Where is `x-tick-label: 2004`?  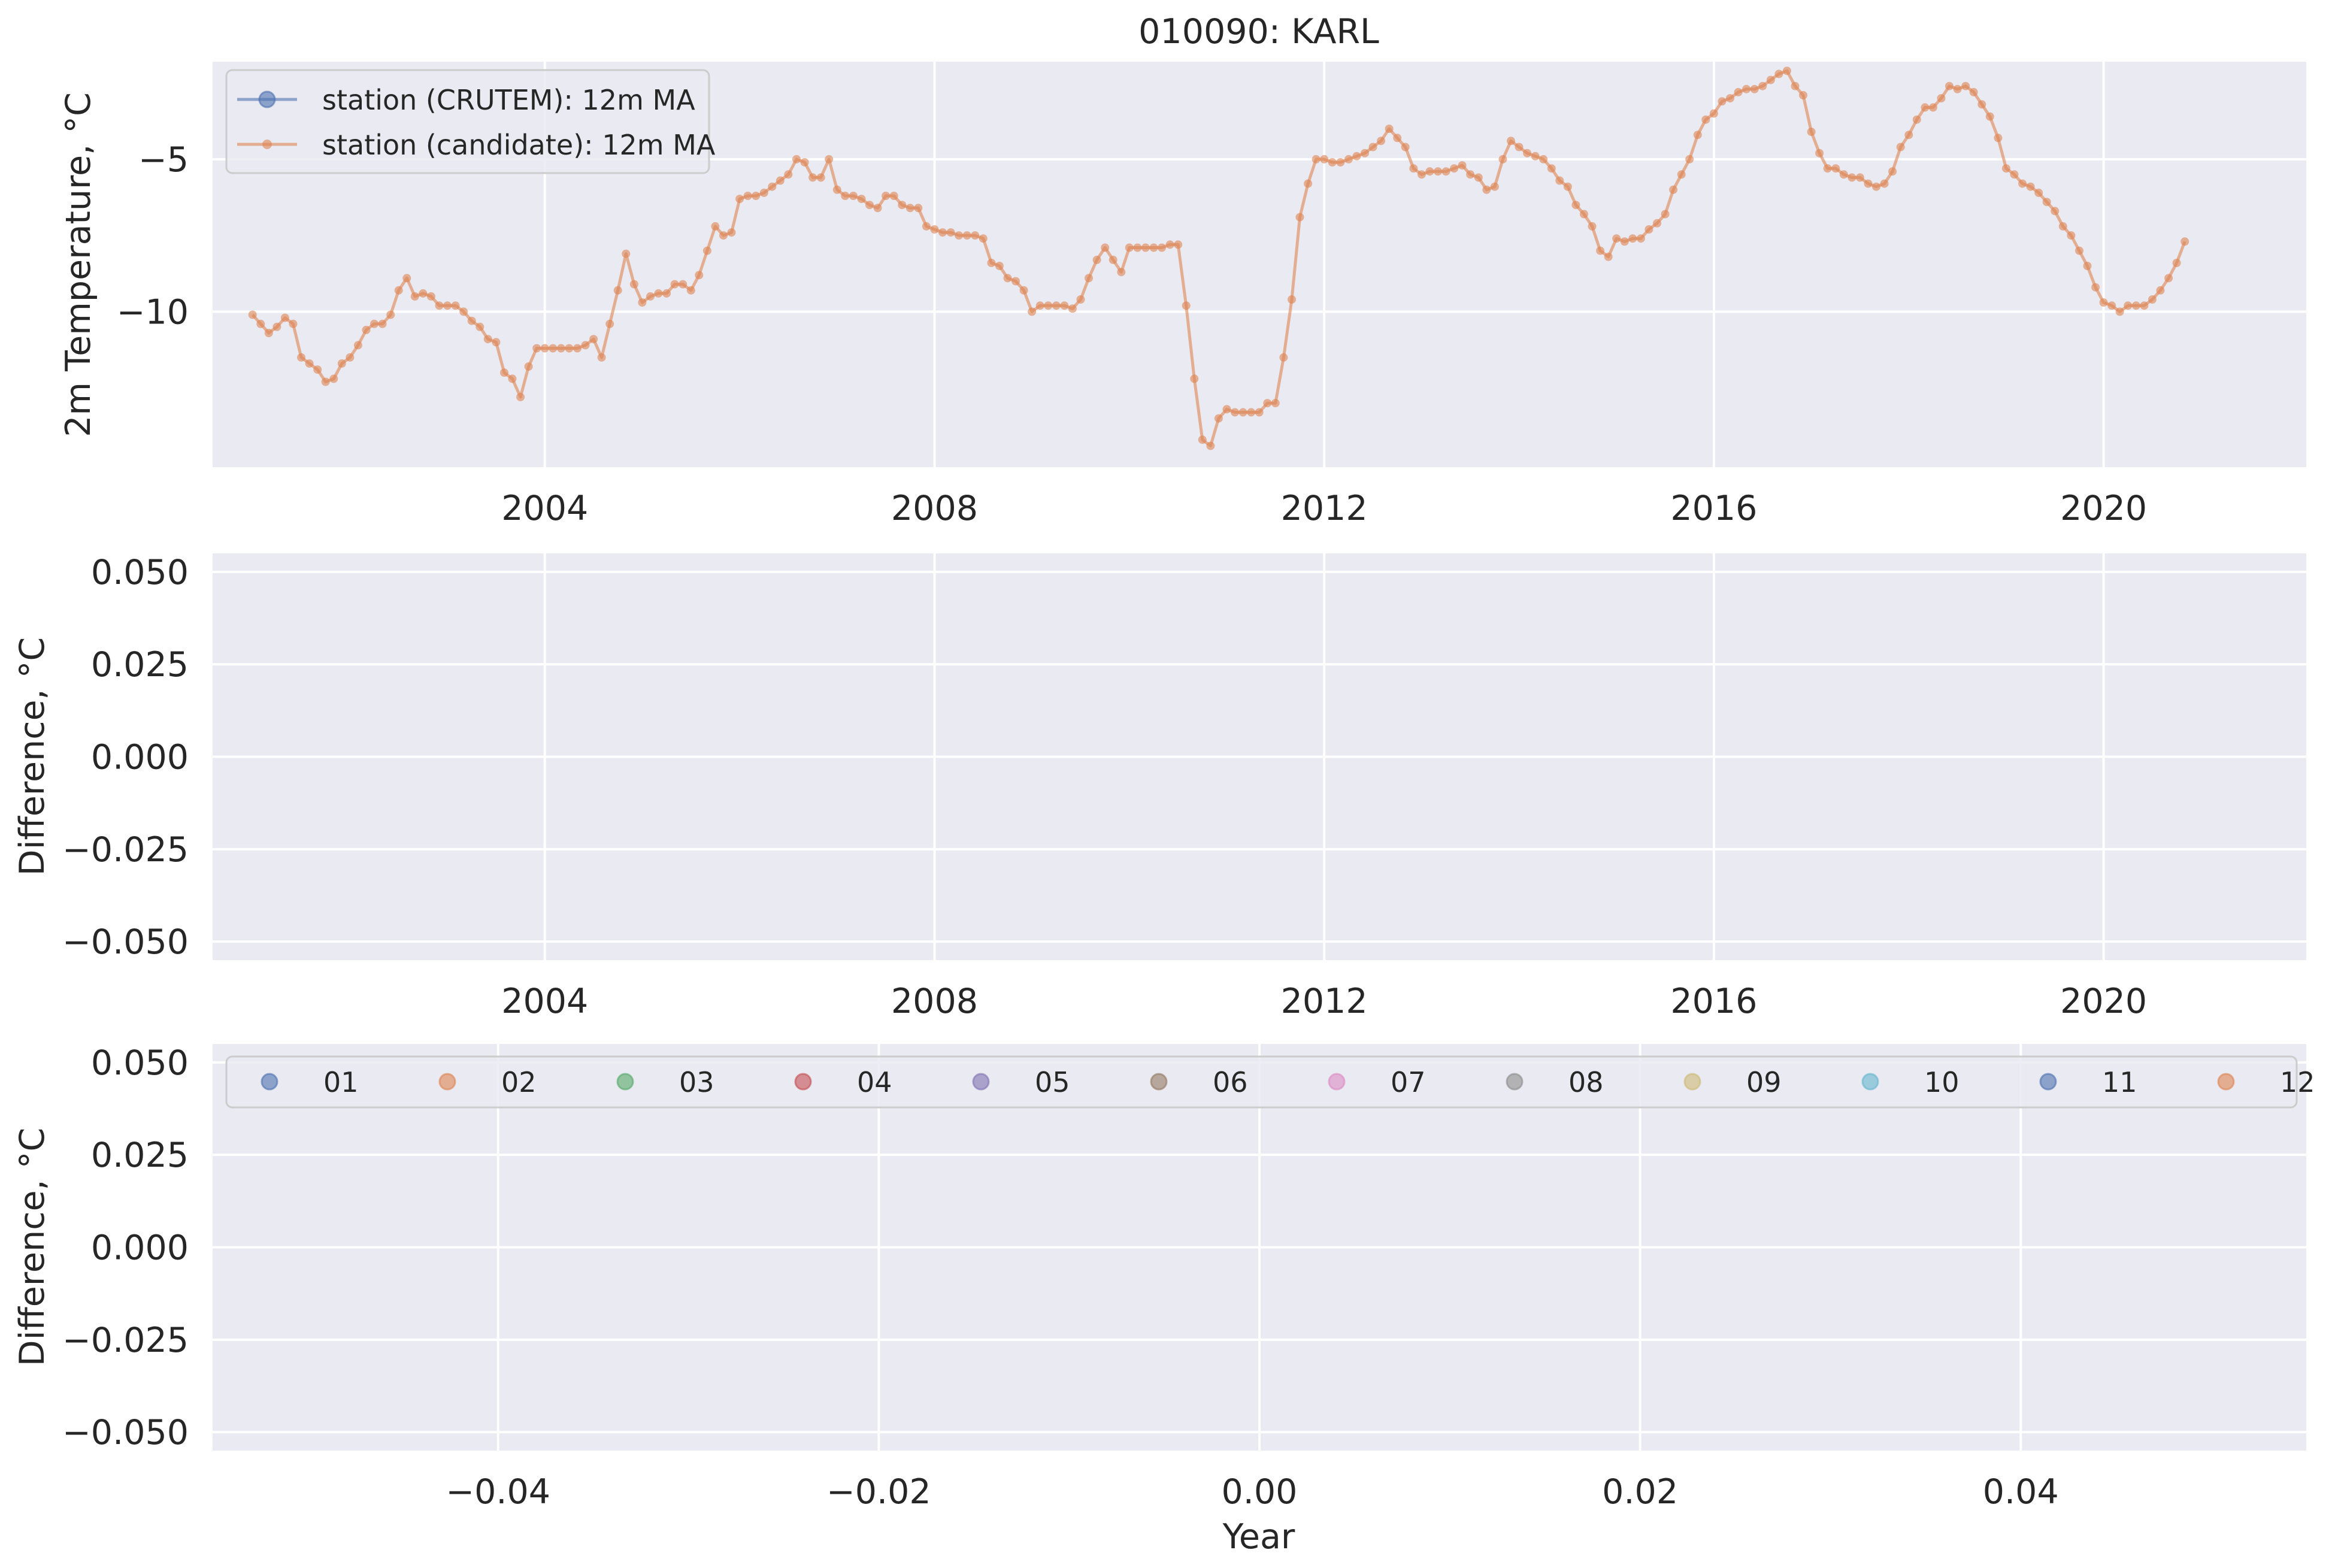
x-tick-label: 2004 is located at coordinates (544, 1001).